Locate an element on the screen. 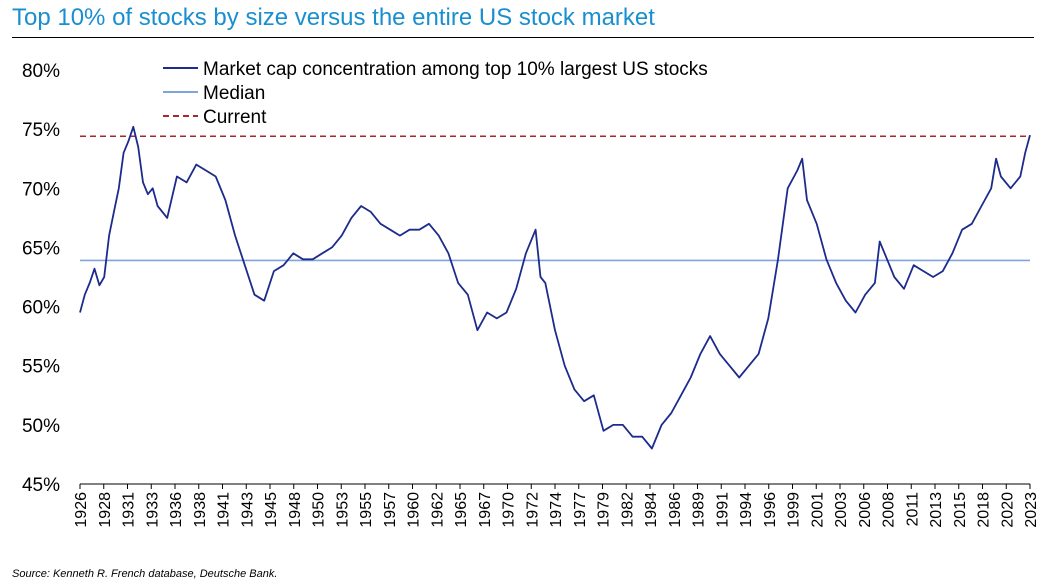 The width and height of the screenshot is (1049, 584). x-tick-label: 2018 is located at coordinates (984, 510).